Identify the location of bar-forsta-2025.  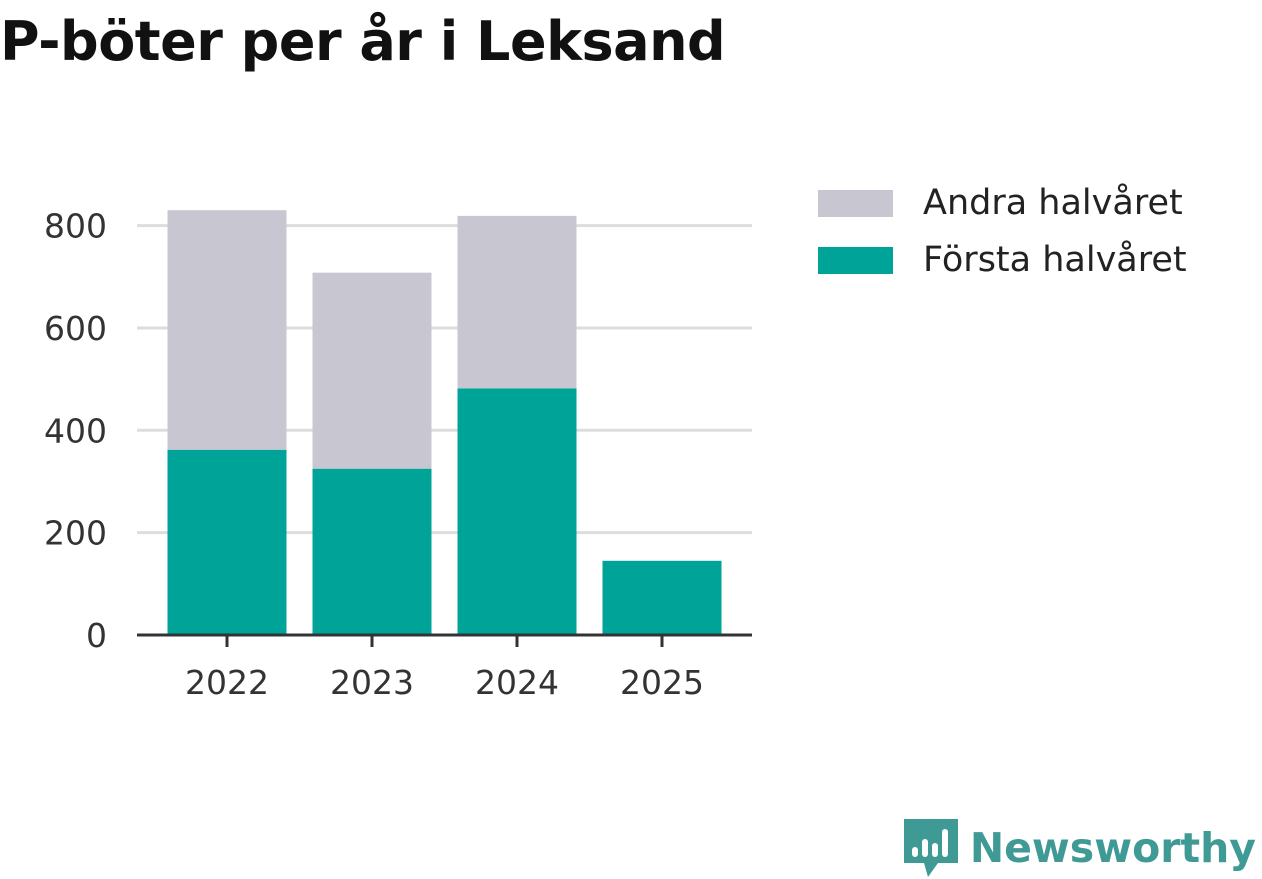
(662, 597).